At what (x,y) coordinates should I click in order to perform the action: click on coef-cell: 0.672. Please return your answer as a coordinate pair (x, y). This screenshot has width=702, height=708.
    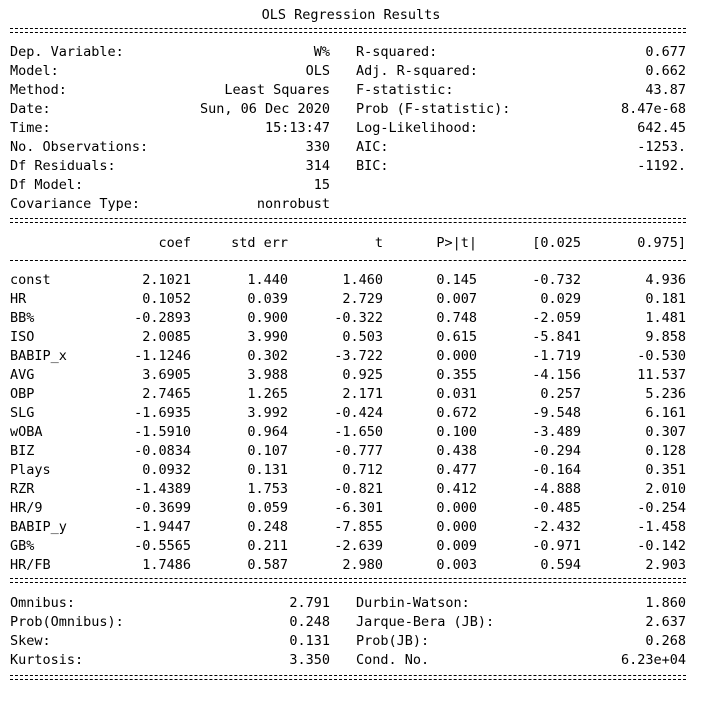
    Looking at the image, I should click on (456, 413).